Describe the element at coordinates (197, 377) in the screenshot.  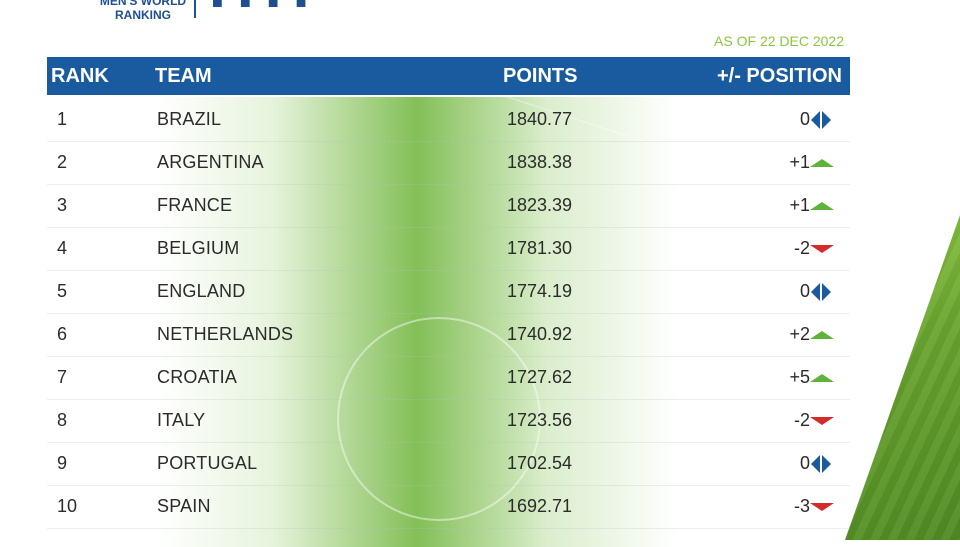
I see `team-cell: CROATIA` at that location.